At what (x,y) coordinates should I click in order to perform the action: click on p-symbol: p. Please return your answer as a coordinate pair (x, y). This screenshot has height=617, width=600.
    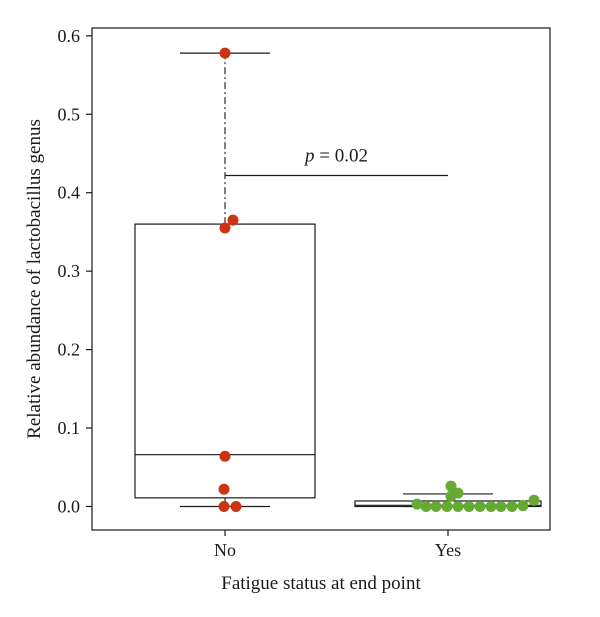
    Looking at the image, I should click on (309, 155).